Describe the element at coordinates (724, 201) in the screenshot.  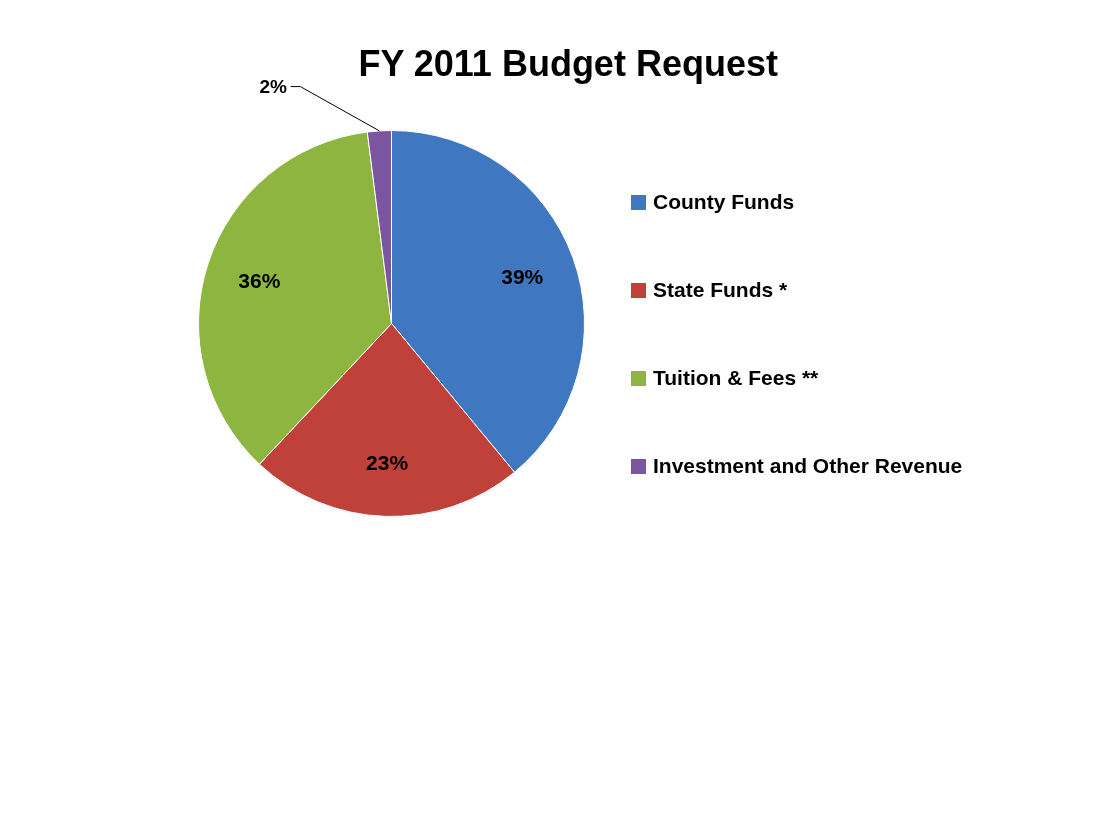
I see `legend-label: County Funds` at that location.